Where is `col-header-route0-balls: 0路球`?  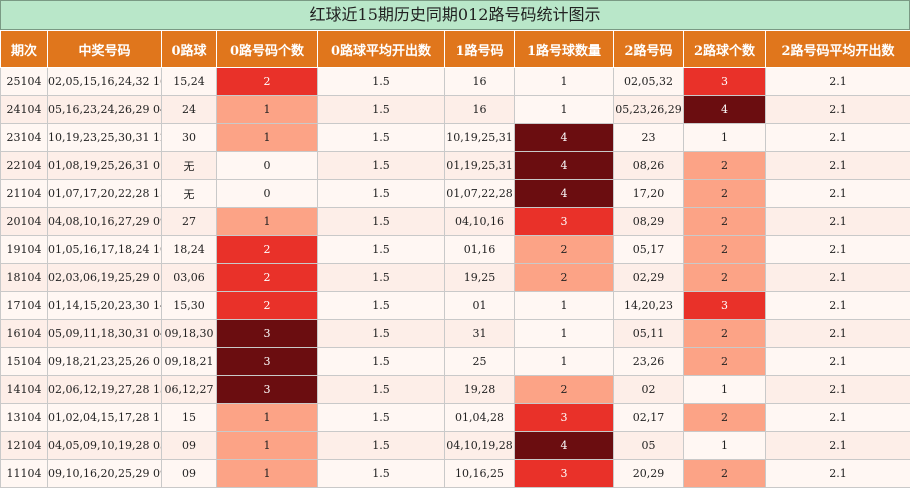
col-header-route0-balls: 0路球 is located at coordinates (189, 49).